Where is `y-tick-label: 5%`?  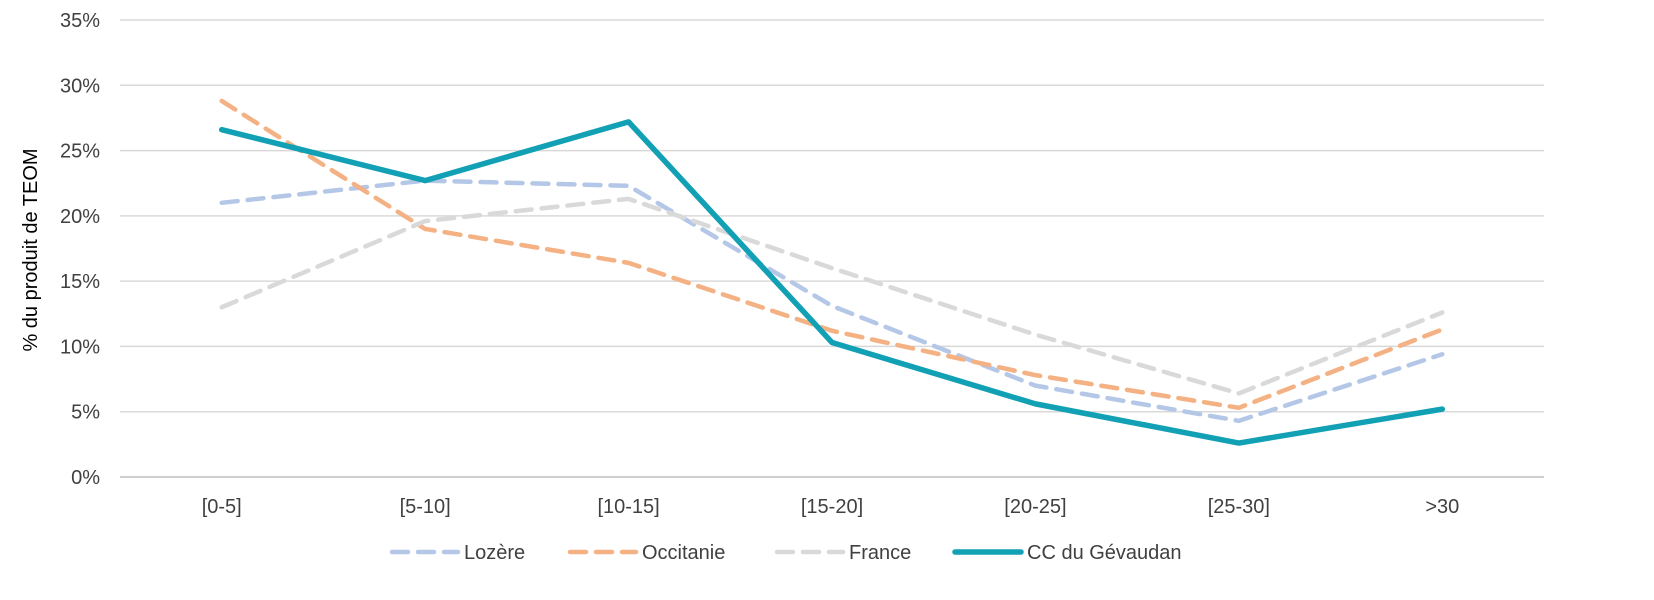 y-tick-label: 5% is located at coordinates (85, 413).